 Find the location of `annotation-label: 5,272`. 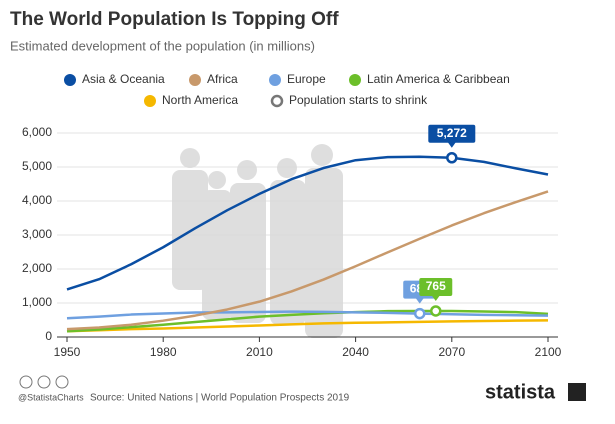

annotation-label: 5,272 is located at coordinates (452, 133).